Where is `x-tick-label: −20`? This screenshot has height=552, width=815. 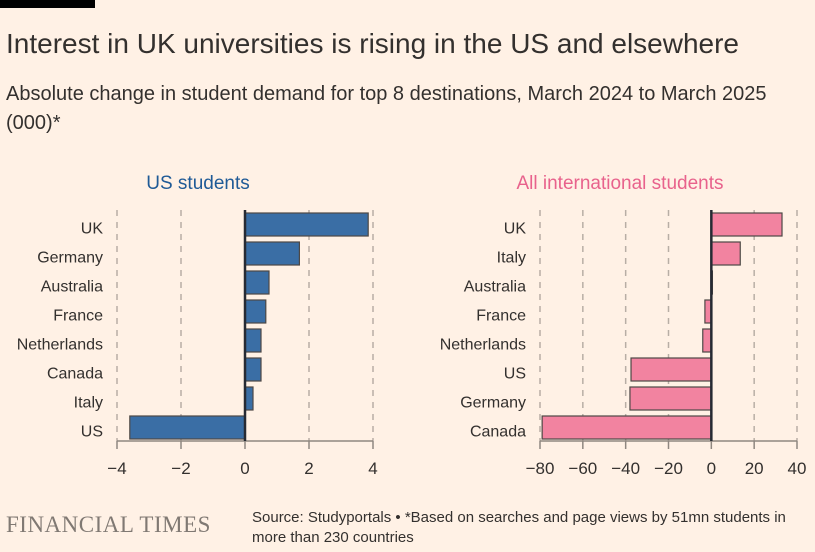 x-tick-label: −20 is located at coordinates (668, 468).